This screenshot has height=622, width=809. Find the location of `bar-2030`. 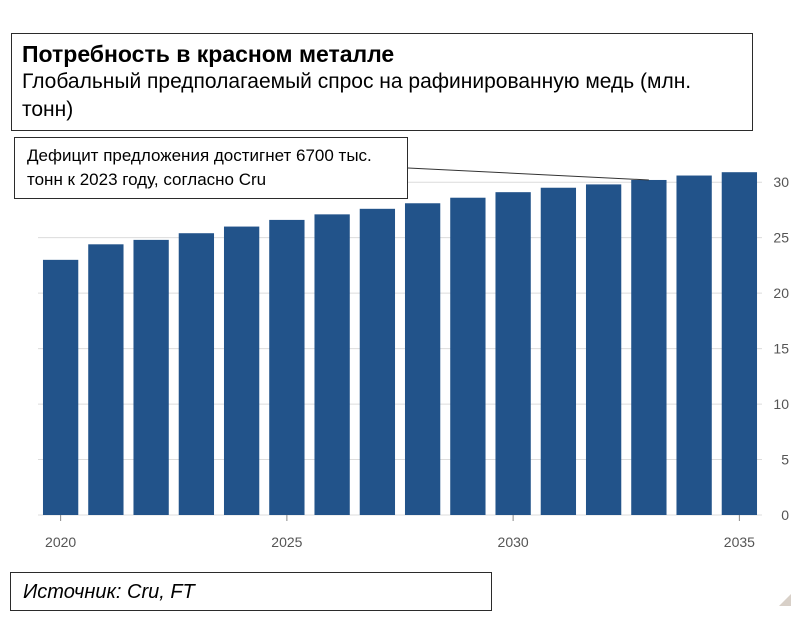

bar-2030 is located at coordinates (513, 353).